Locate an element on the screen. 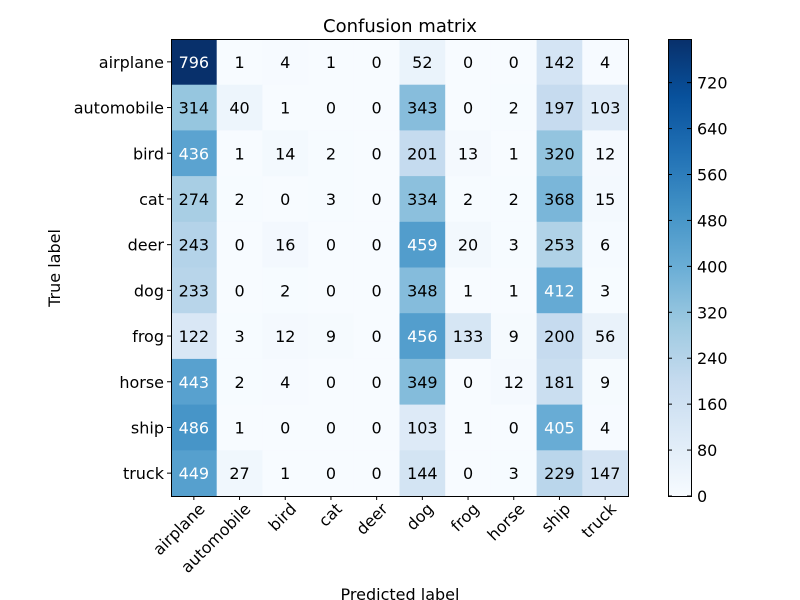  colorbar-tick-label: 640 is located at coordinates (712, 129).